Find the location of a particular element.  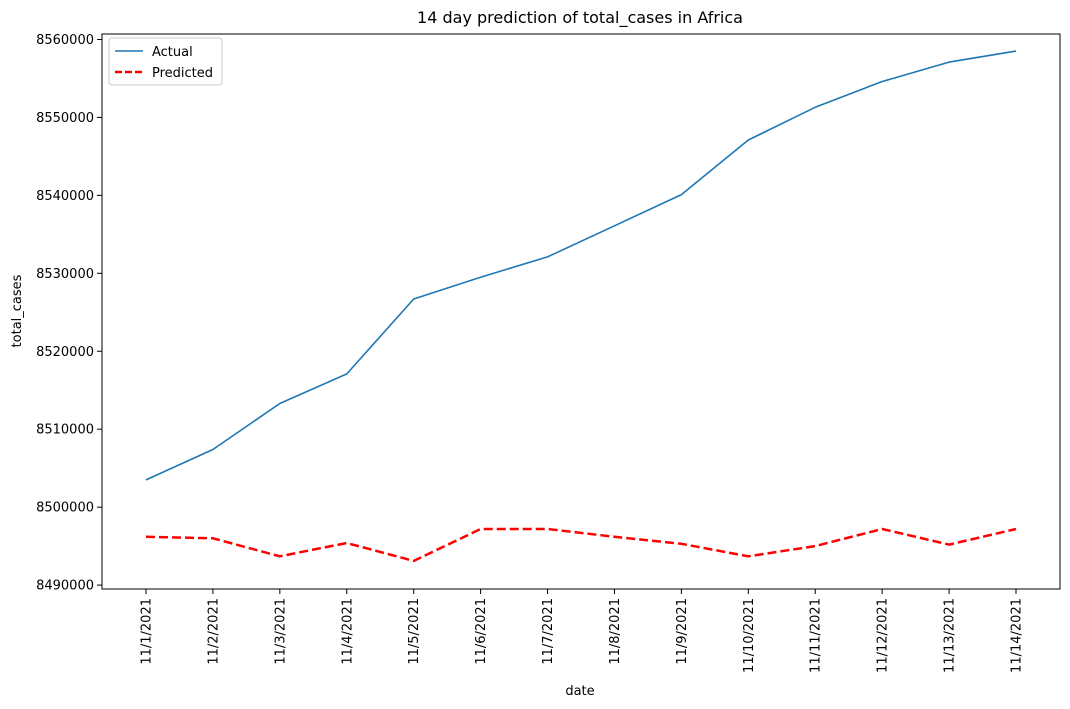

y-tick-label: 8550000 is located at coordinates (65, 118).